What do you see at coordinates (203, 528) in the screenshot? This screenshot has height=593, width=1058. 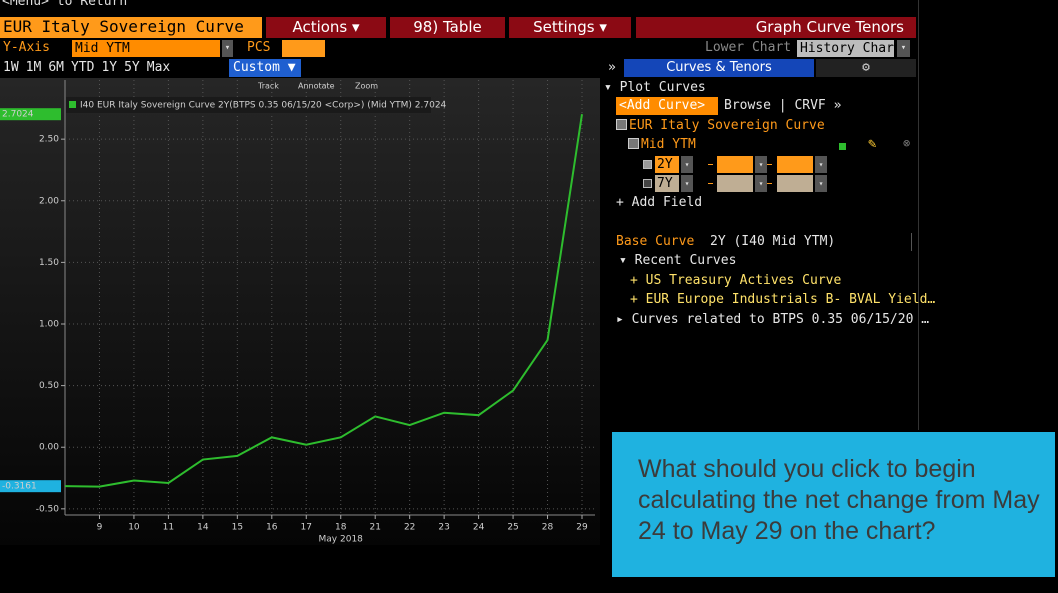 I see `x-tick-label: 14` at bounding box center [203, 528].